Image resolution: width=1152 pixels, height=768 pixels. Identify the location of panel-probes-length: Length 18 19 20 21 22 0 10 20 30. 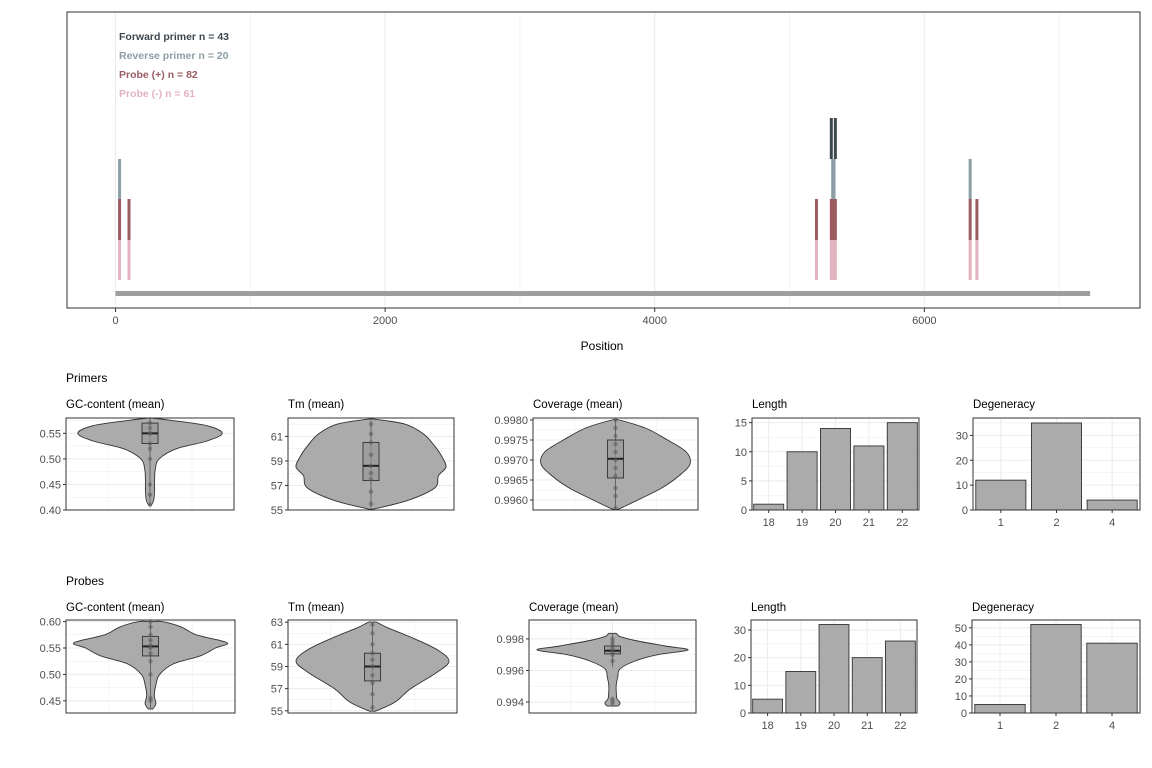
(826, 667).